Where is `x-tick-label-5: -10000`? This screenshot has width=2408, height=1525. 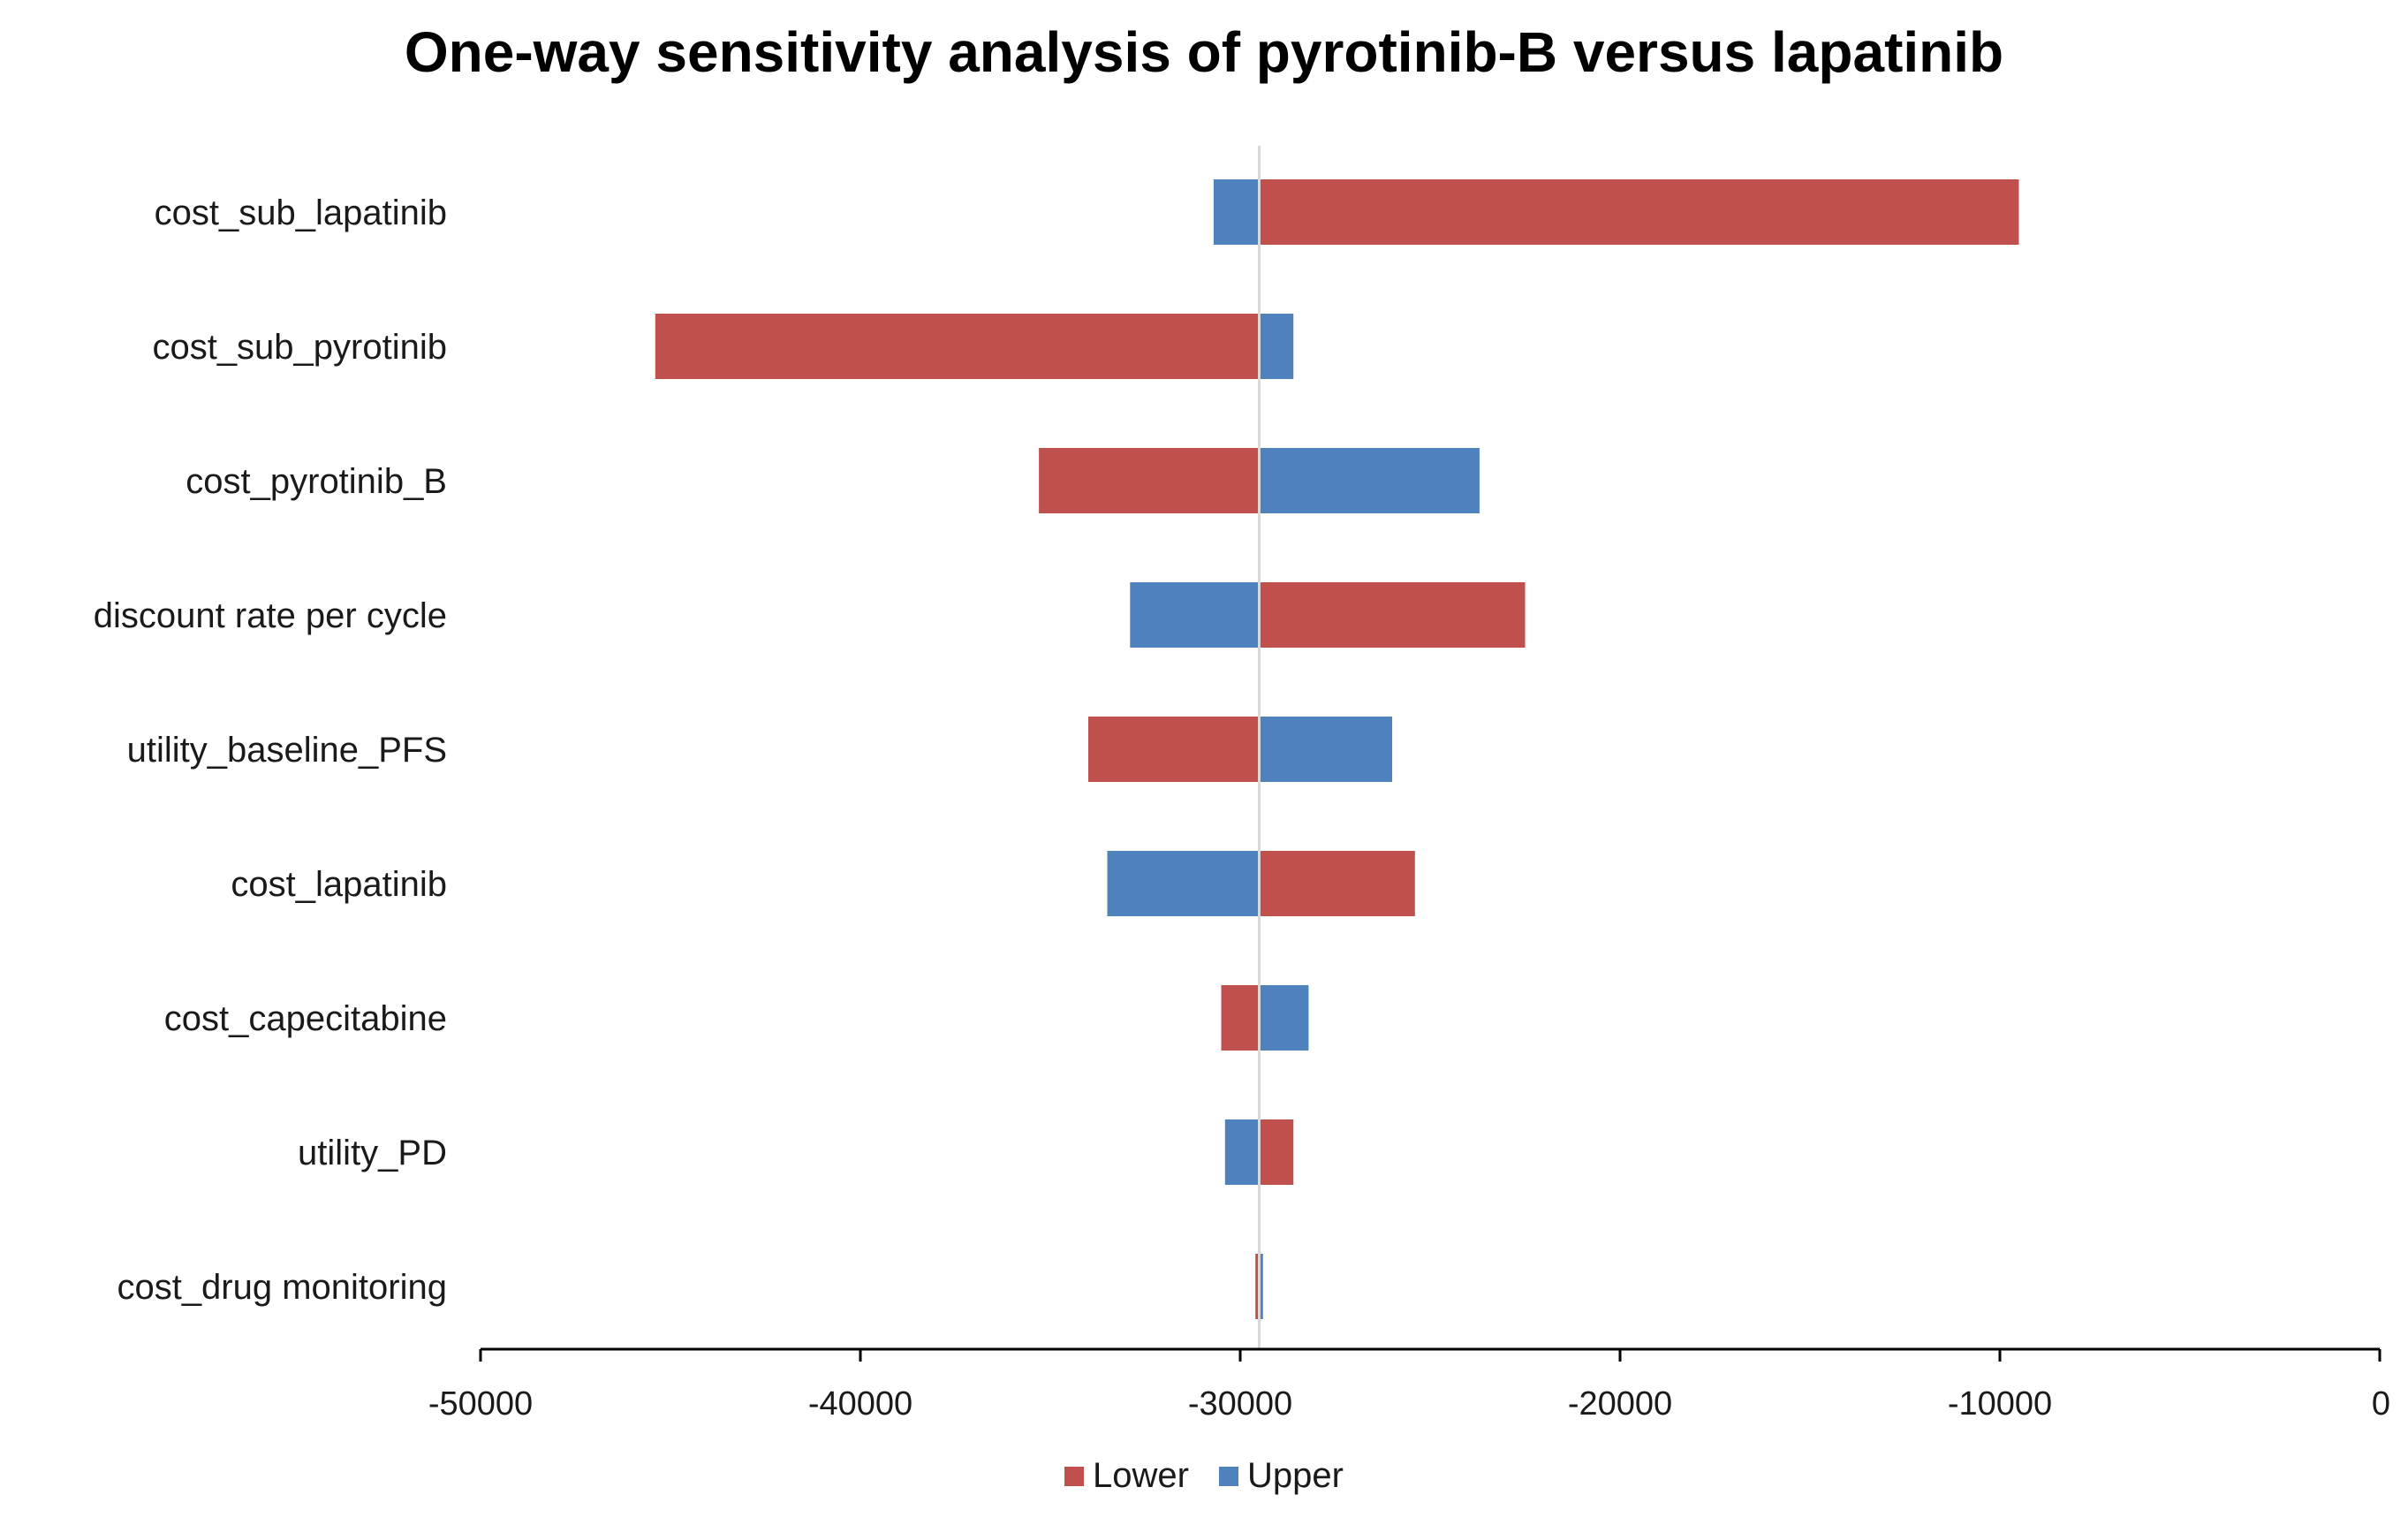 x-tick-label-5: -10000 is located at coordinates (2000, 1404).